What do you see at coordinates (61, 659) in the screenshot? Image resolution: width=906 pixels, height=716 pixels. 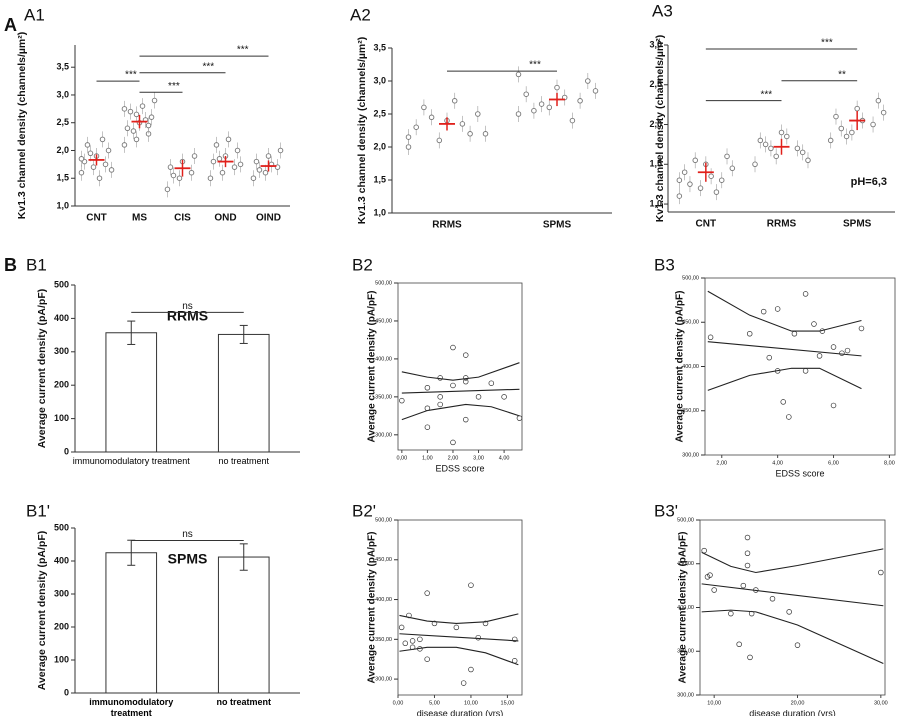 I see `y-tick-label: 100` at bounding box center [61, 659].